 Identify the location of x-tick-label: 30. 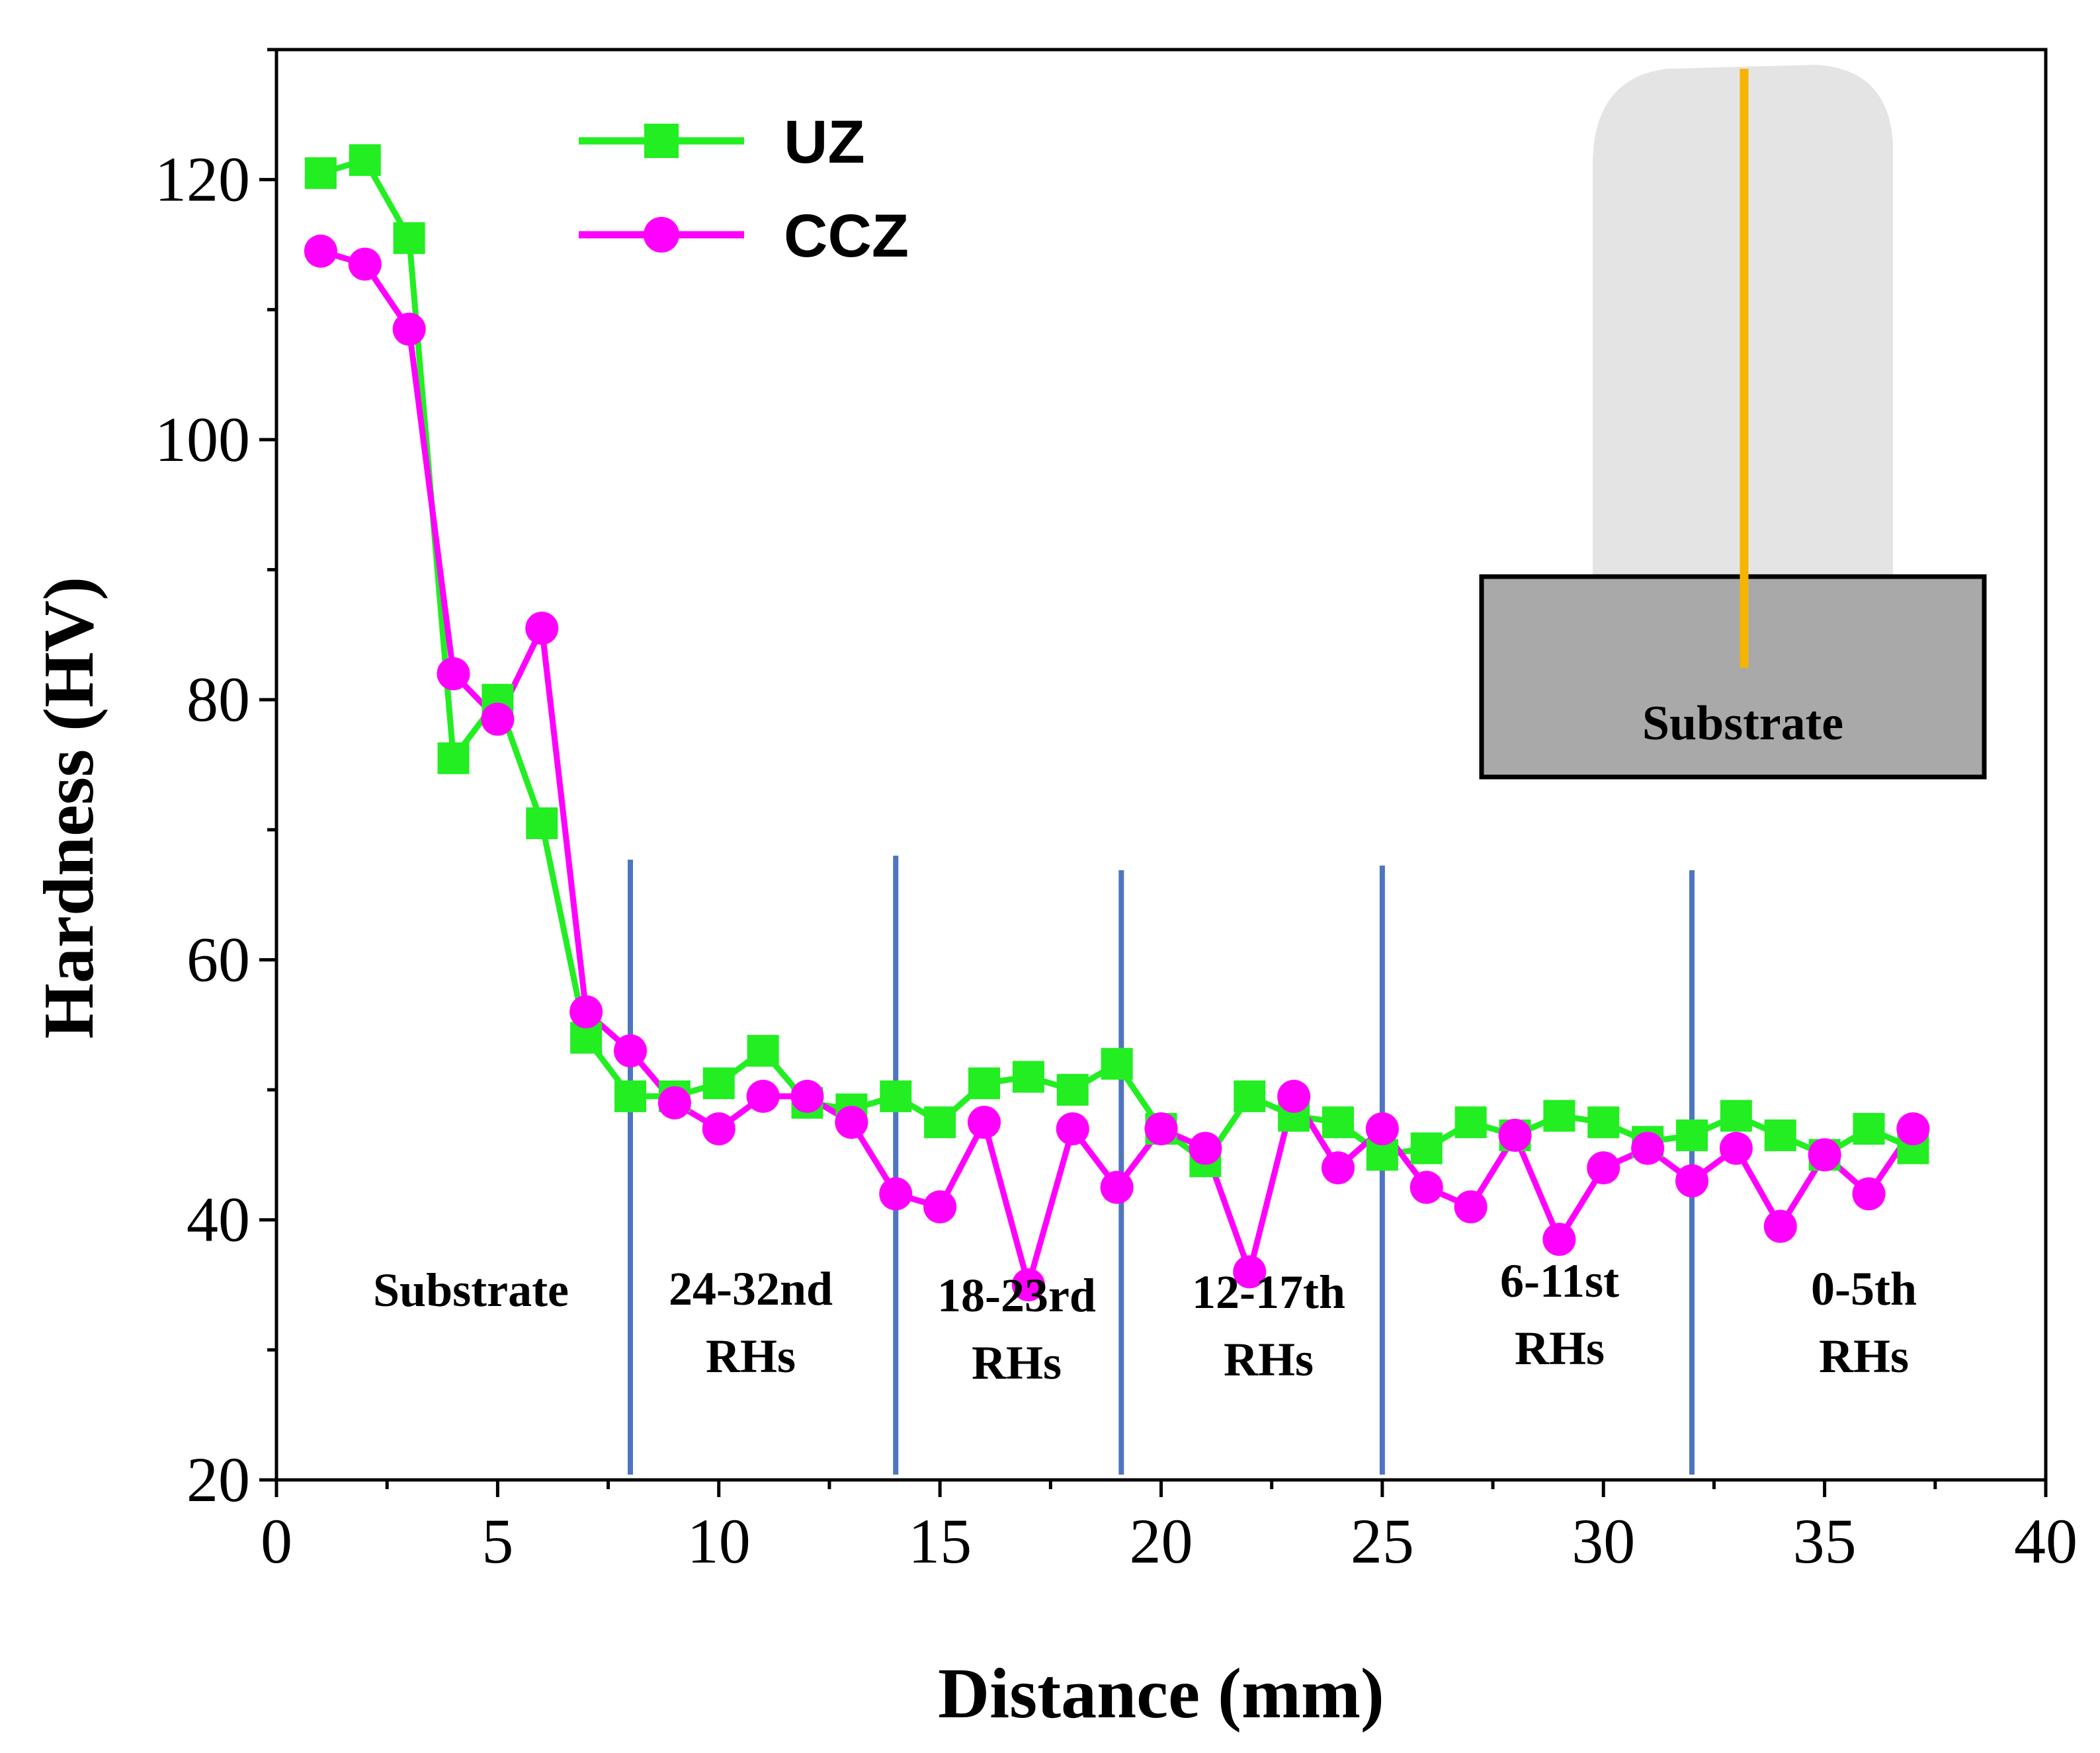
(1604, 1541).